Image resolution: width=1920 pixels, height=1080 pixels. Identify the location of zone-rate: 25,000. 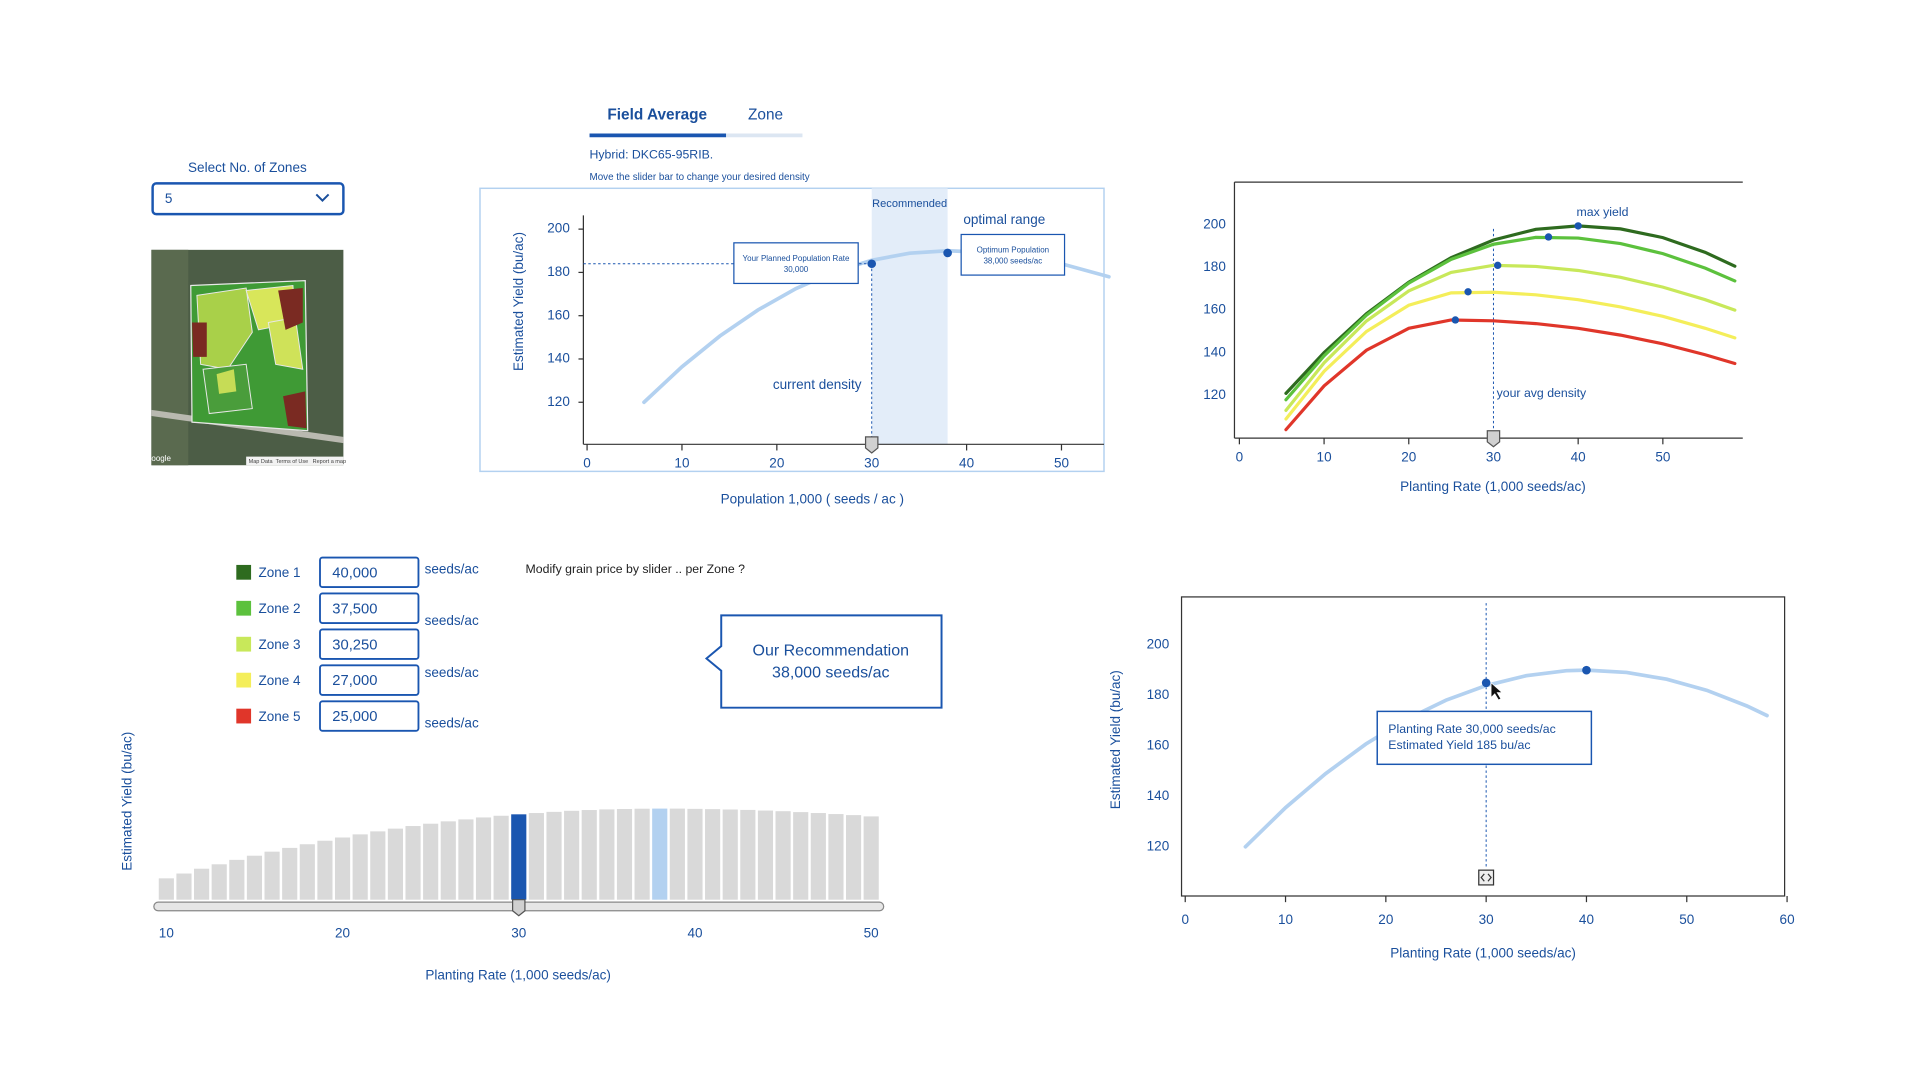
(354, 717).